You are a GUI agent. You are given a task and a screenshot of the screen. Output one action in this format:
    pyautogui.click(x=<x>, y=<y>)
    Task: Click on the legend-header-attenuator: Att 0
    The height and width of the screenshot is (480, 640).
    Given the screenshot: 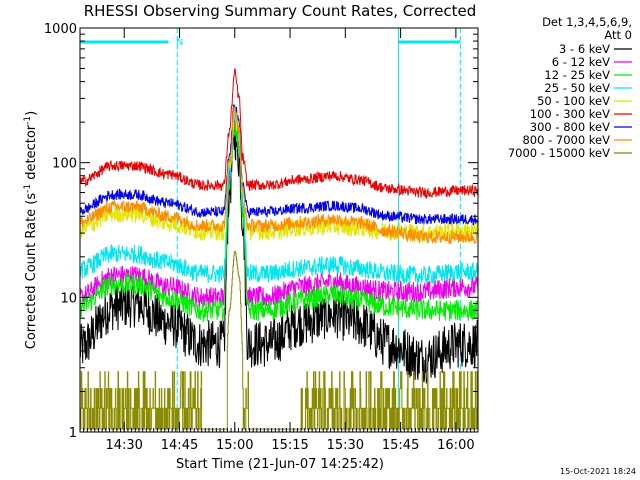 What is the action you would take?
    pyautogui.click(x=618, y=35)
    